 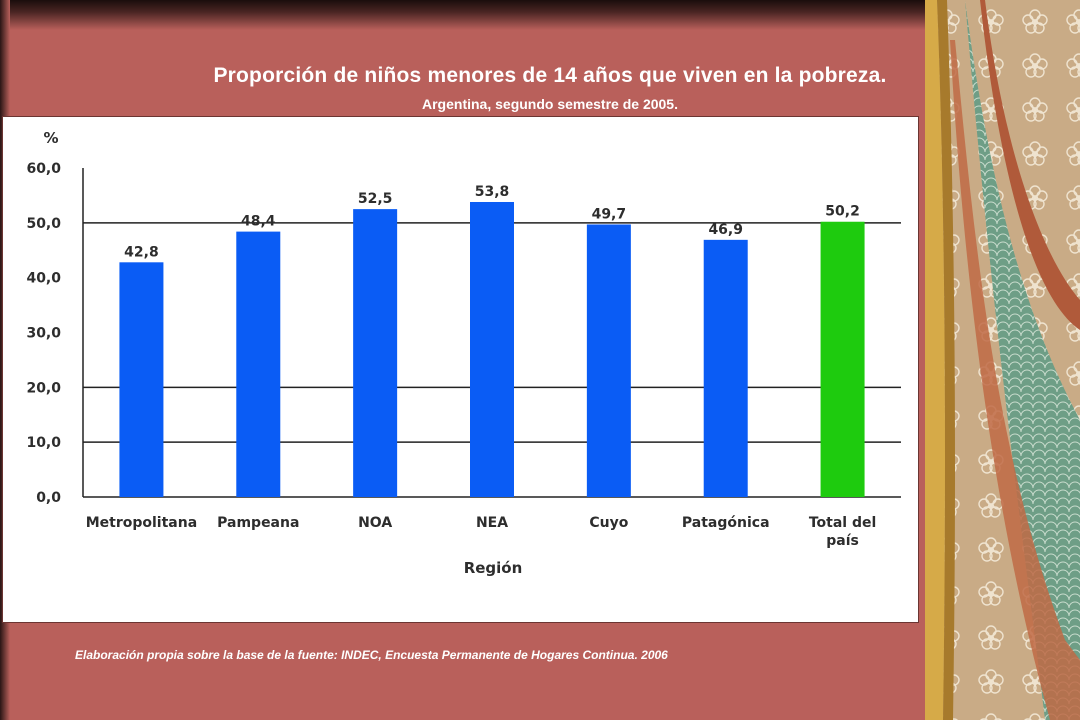 What do you see at coordinates (141, 252) in the screenshot?
I see `bar-value-label: 42,8` at bounding box center [141, 252].